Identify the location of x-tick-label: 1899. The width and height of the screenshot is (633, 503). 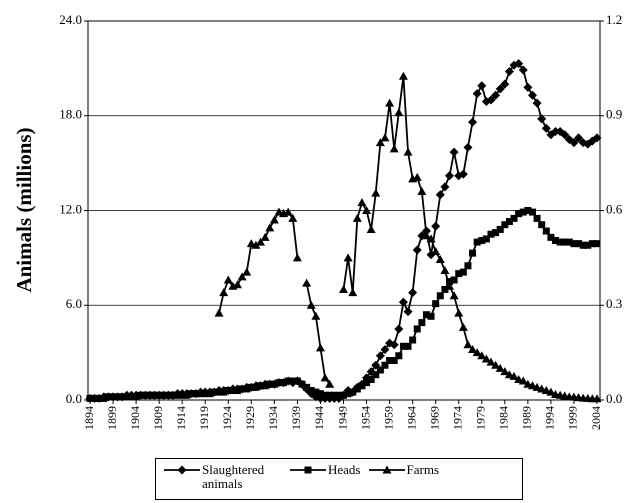
(112, 418).